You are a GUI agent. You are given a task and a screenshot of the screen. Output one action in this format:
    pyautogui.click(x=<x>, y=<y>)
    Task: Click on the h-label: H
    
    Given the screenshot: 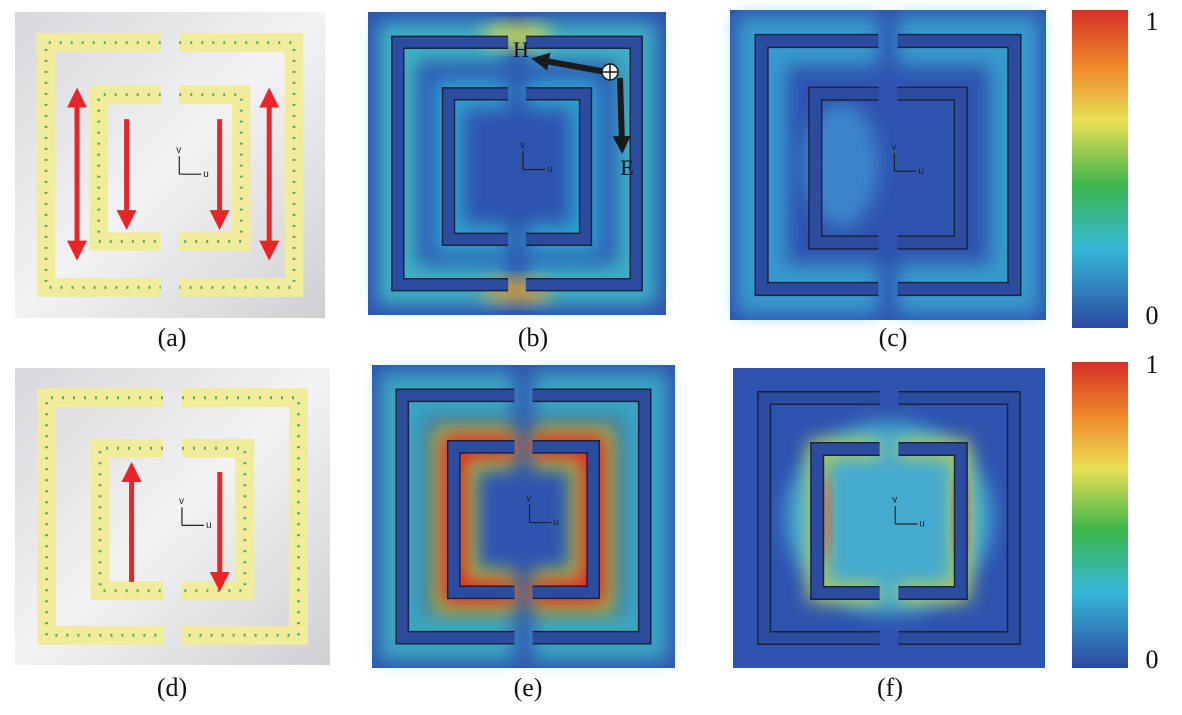 What is the action you would take?
    pyautogui.click(x=521, y=49)
    